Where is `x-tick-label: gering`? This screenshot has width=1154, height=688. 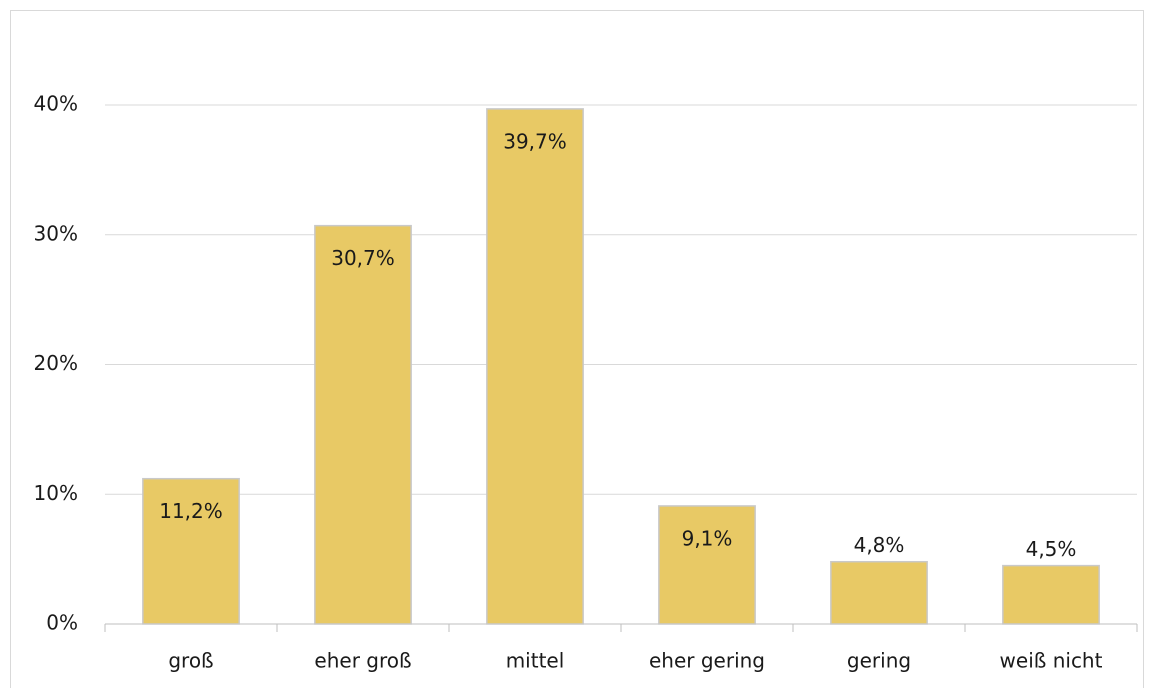 x-tick-label: gering is located at coordinates (879, 661).